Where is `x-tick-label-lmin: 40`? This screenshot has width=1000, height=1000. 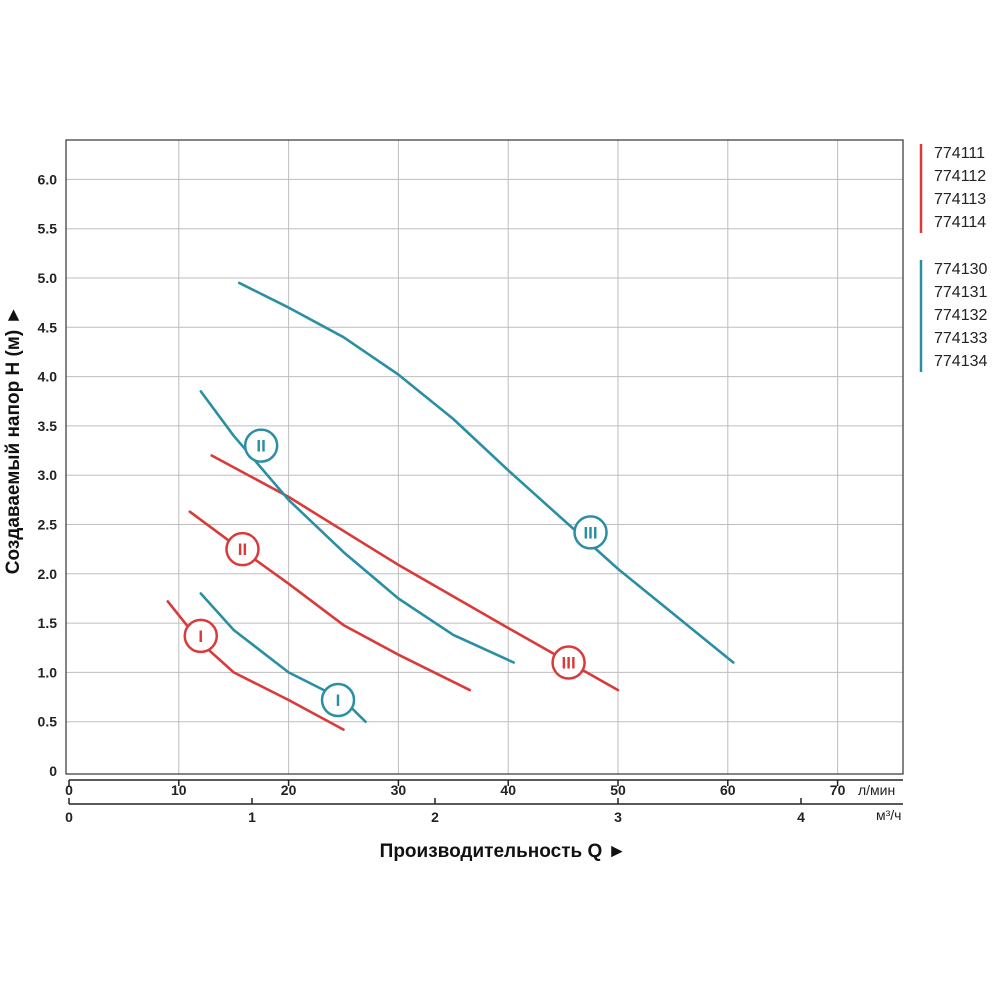
x-tick-label-lmin: 40 is located at coordinates (508, 790).